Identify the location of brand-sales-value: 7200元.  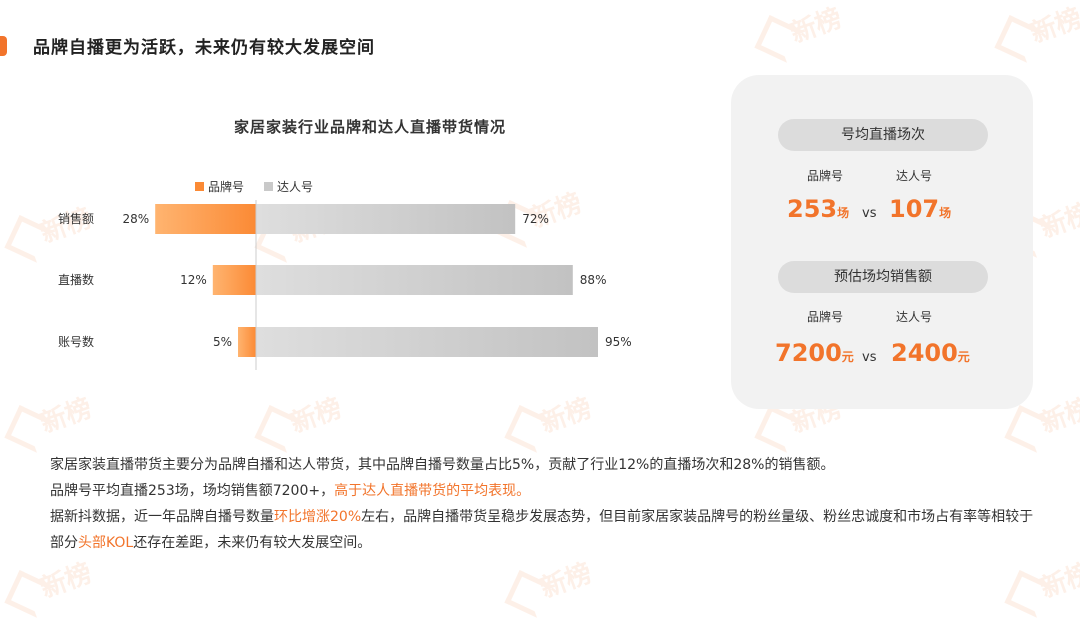
(814, 353).